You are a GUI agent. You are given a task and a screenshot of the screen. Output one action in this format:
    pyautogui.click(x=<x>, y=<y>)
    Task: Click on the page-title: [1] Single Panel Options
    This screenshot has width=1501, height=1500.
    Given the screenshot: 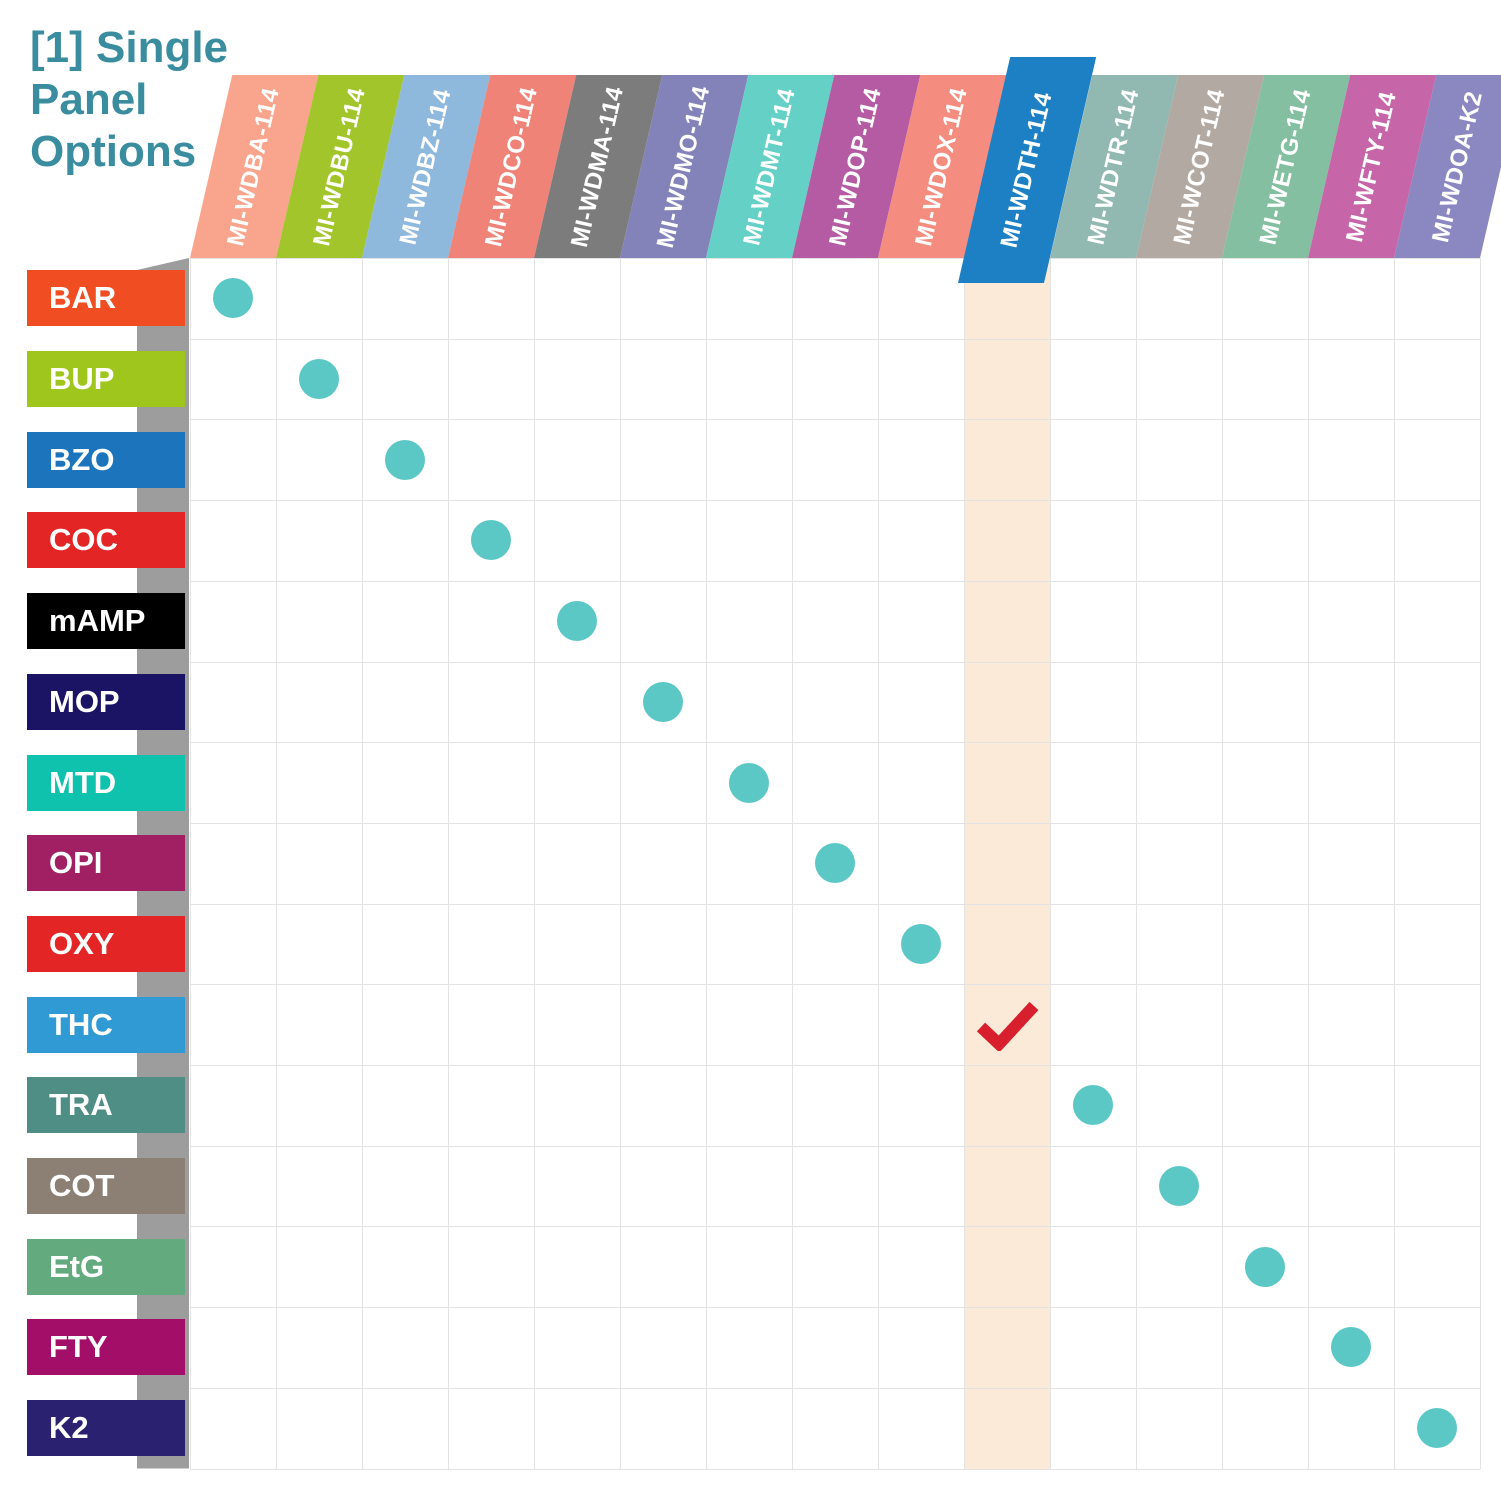 What is the action you would take?
    pyautogui.click(x=129, y=100)
    